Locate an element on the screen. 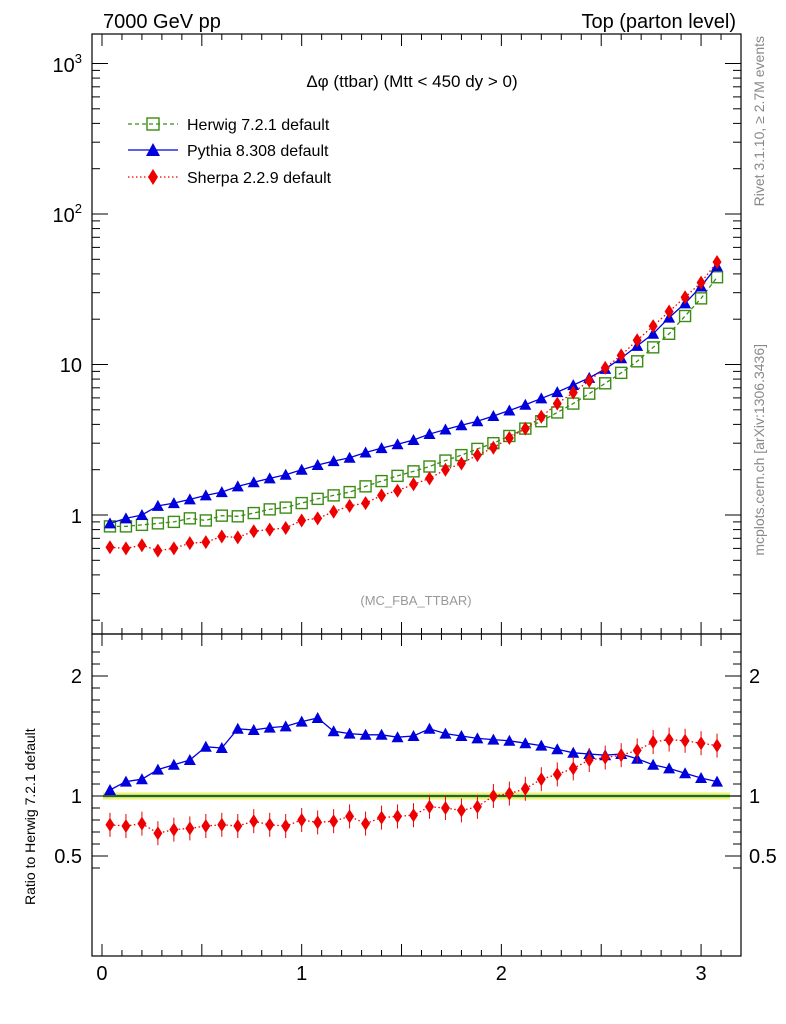 This screenshot has width=786, height=1024. legend-label-herwig: Herwig 7.2.1 default is located at coordinates (258, 125).